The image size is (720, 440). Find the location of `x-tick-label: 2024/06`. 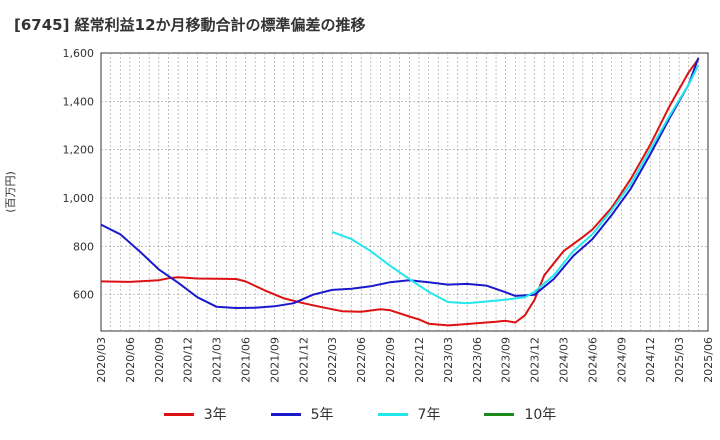

x-tick-label: 2024/06 is located at coordinates (592, 360).